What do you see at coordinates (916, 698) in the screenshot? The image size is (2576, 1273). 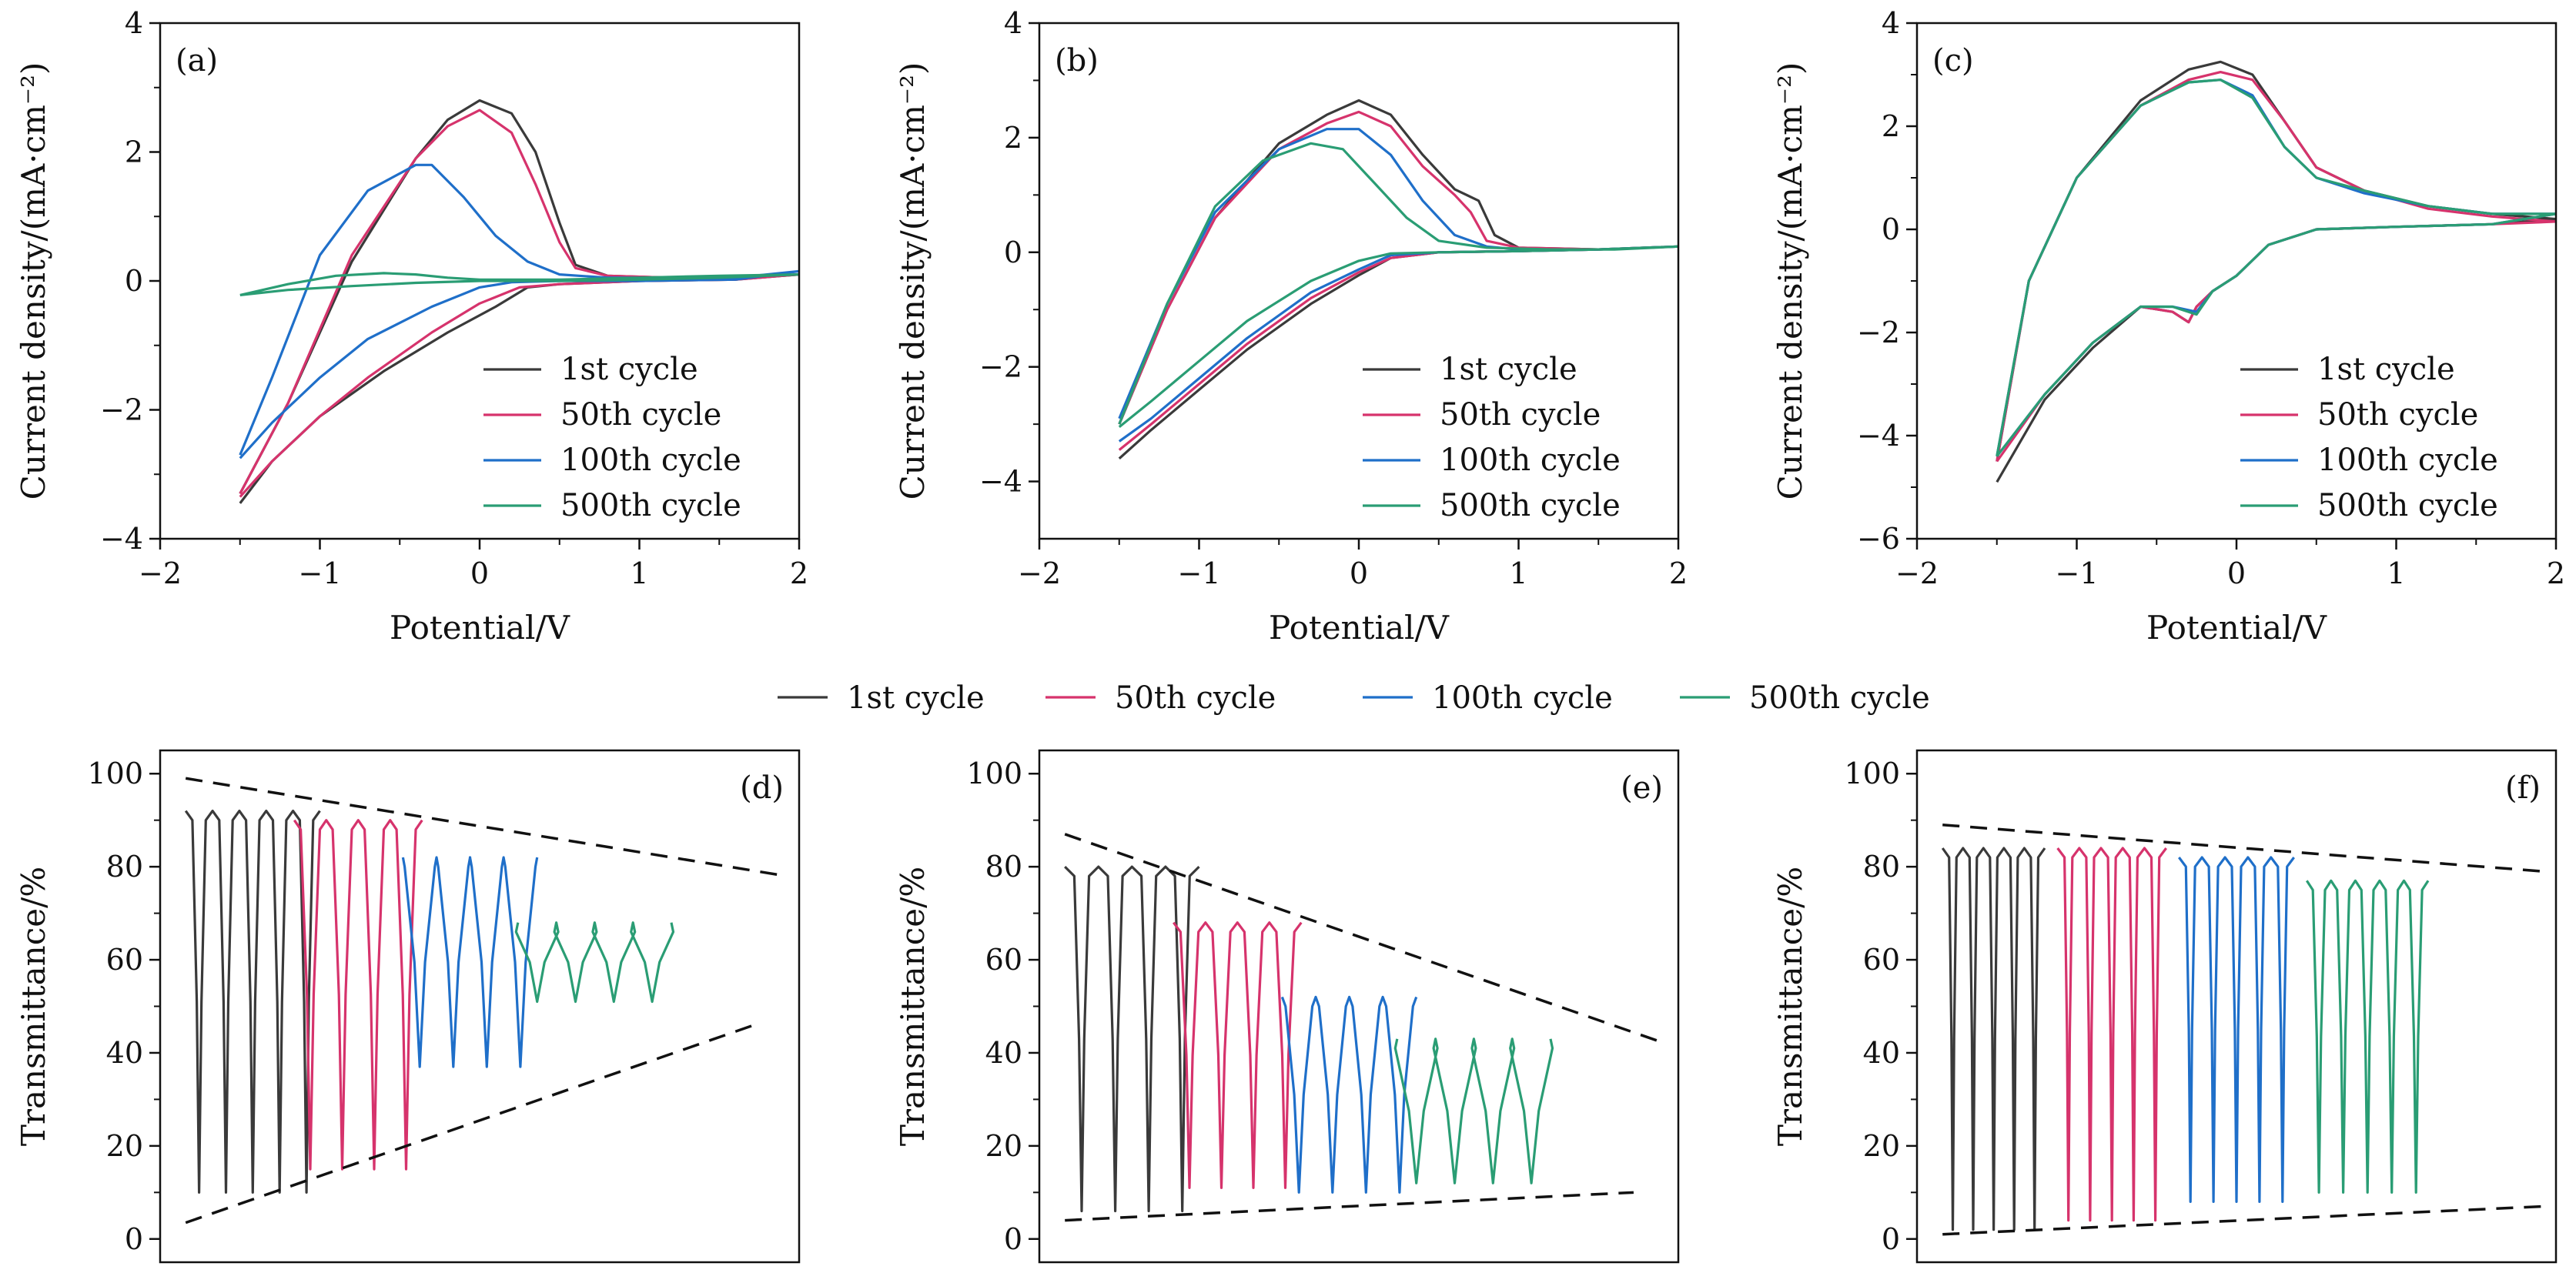 I see `shared-legend-label: 1st cycle` at bounding box center [916, 698].